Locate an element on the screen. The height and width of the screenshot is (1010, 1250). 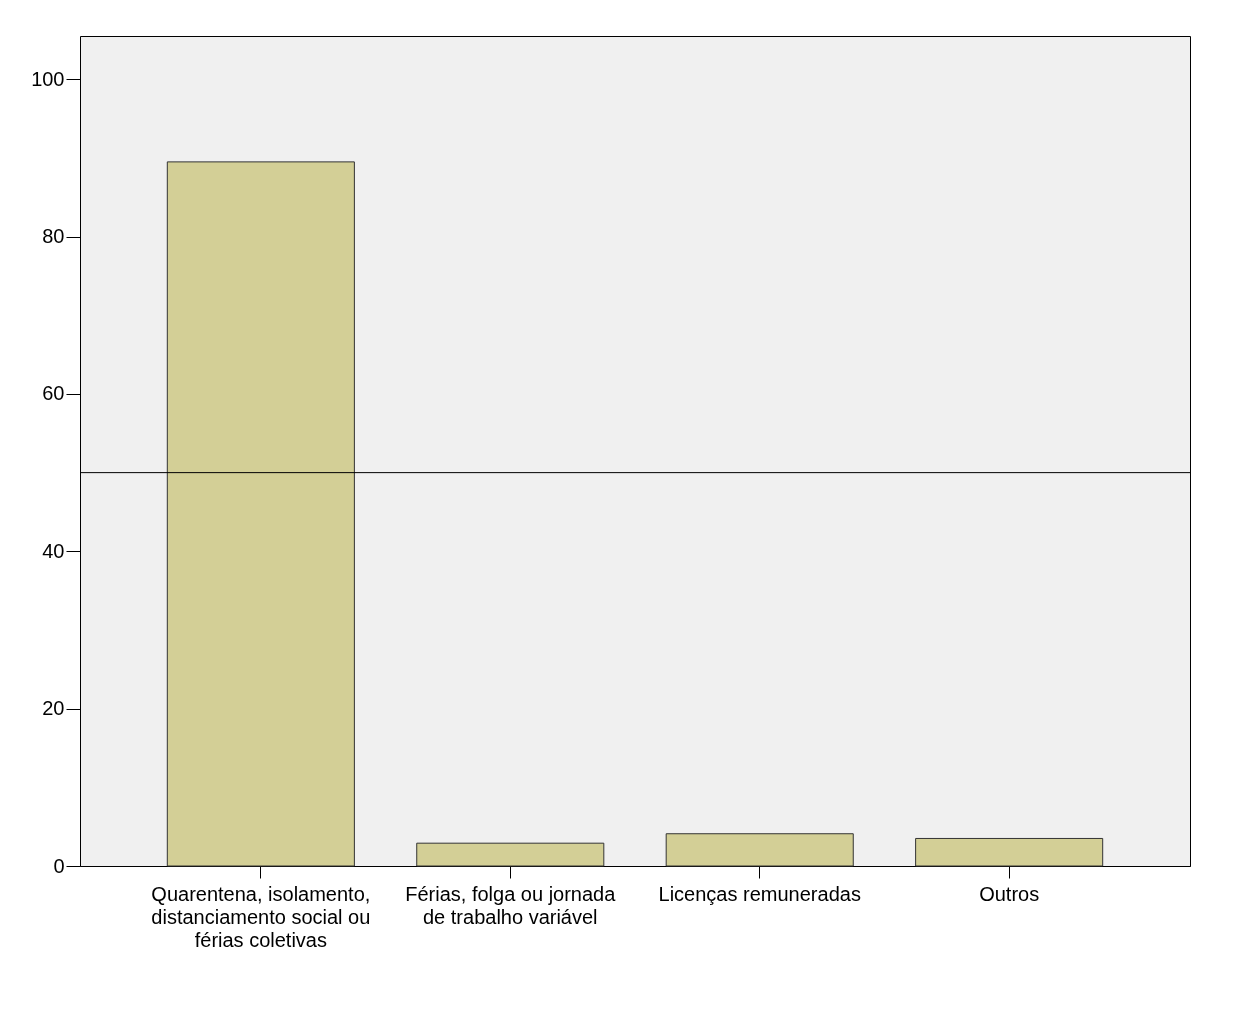
y-tick-label: 60 is located at coordinates (53, 393).